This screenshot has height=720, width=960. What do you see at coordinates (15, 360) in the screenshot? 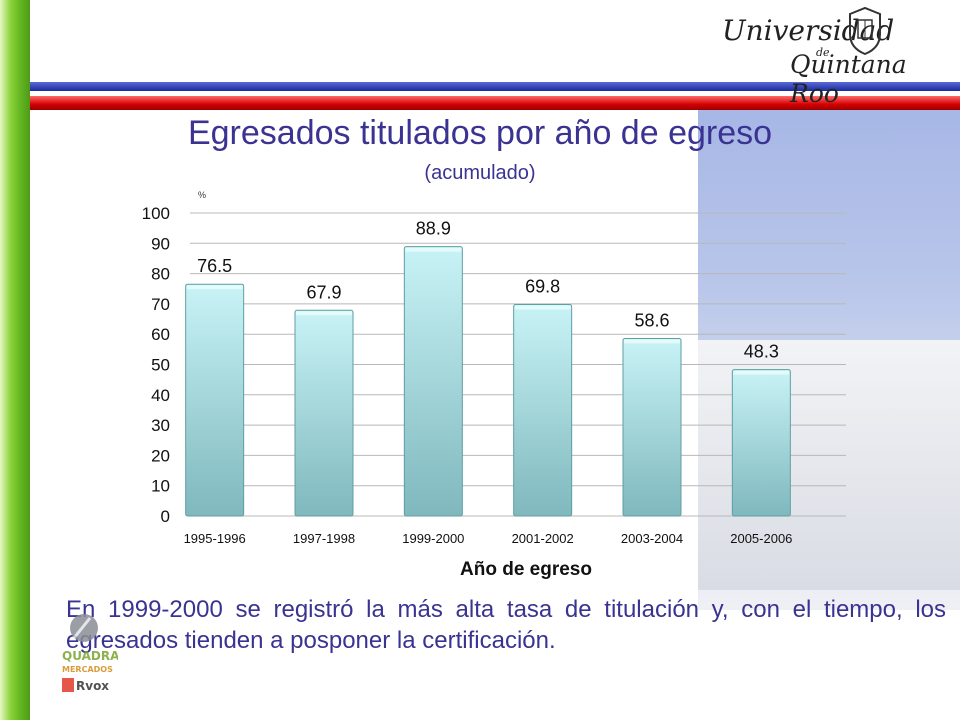
I see `left-accent-bar` at bounding box center [15, 360].